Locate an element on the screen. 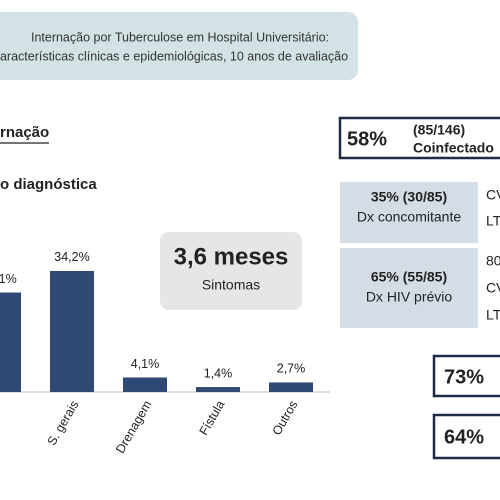 The image size is (500, 500). heading: rnação is located at coordinates (24, 132).